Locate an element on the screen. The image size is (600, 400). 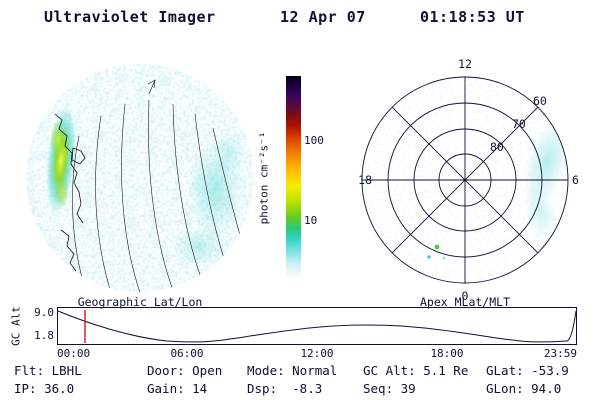
mlat-label-60: 60 is located at coordinates (540, 101).